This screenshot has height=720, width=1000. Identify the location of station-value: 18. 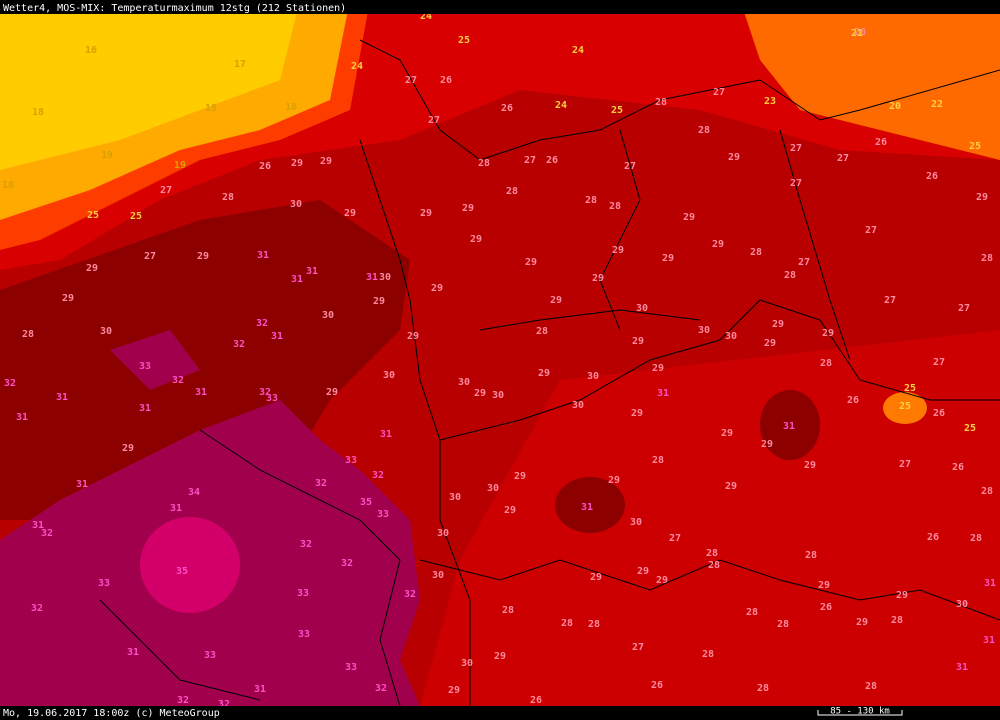
(8, 185).